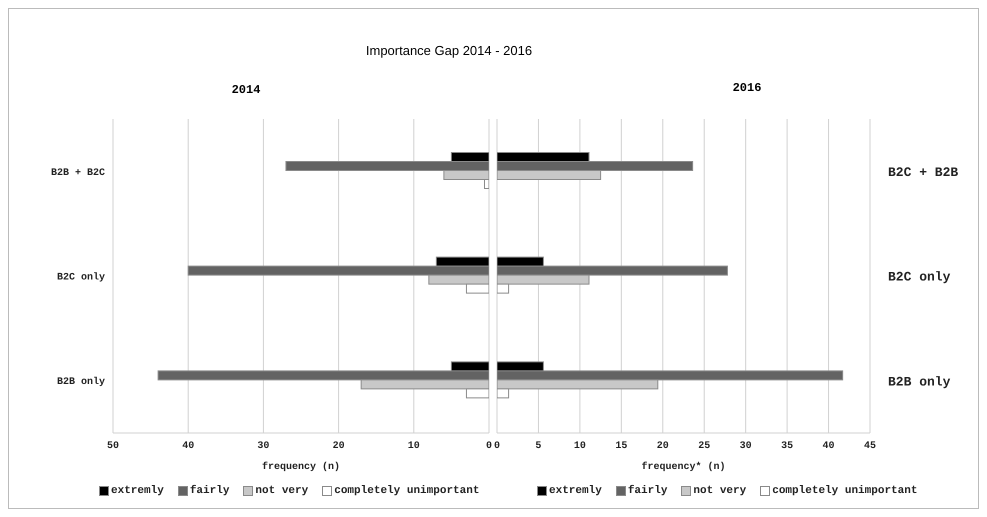 The width and height of the screenshot is (987, 517). What do you see at coordinates (787, 446) in the screenshot?
I see `x-tick-label: 35` at bounding box center [787, 446].